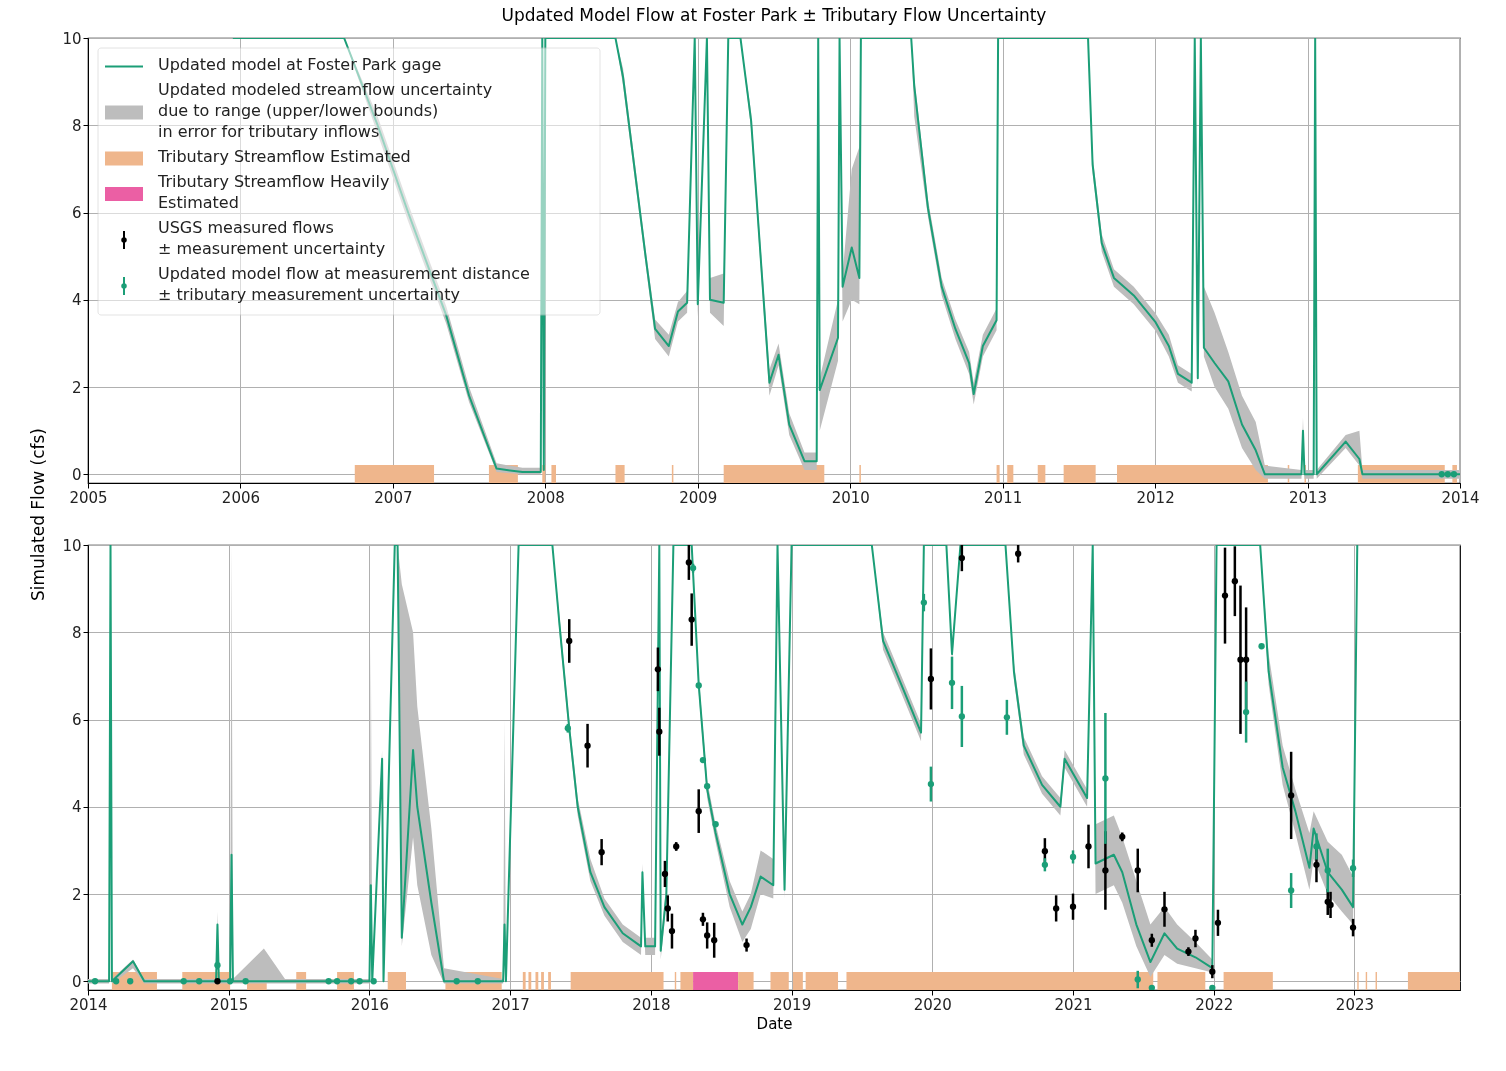 This screenshot has width=1506, height=1071. I want to click on x-tick-label: 2005, so click(88, 497).